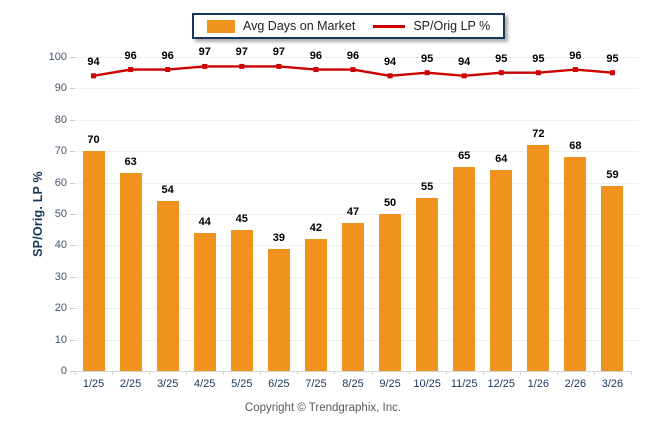 This screenshot has height=434, width=646. What do you see at coordinates (353, 71) in the screenshot?
I see `trend-line` at bounding box center [353, 71].